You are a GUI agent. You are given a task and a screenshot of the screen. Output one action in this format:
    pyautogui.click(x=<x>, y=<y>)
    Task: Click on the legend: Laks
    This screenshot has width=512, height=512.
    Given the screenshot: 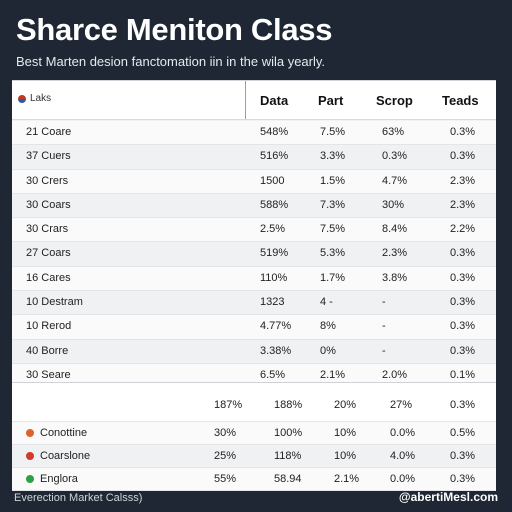 What is the action you would take?
    pyautogui.click(x=34, y=98)
    